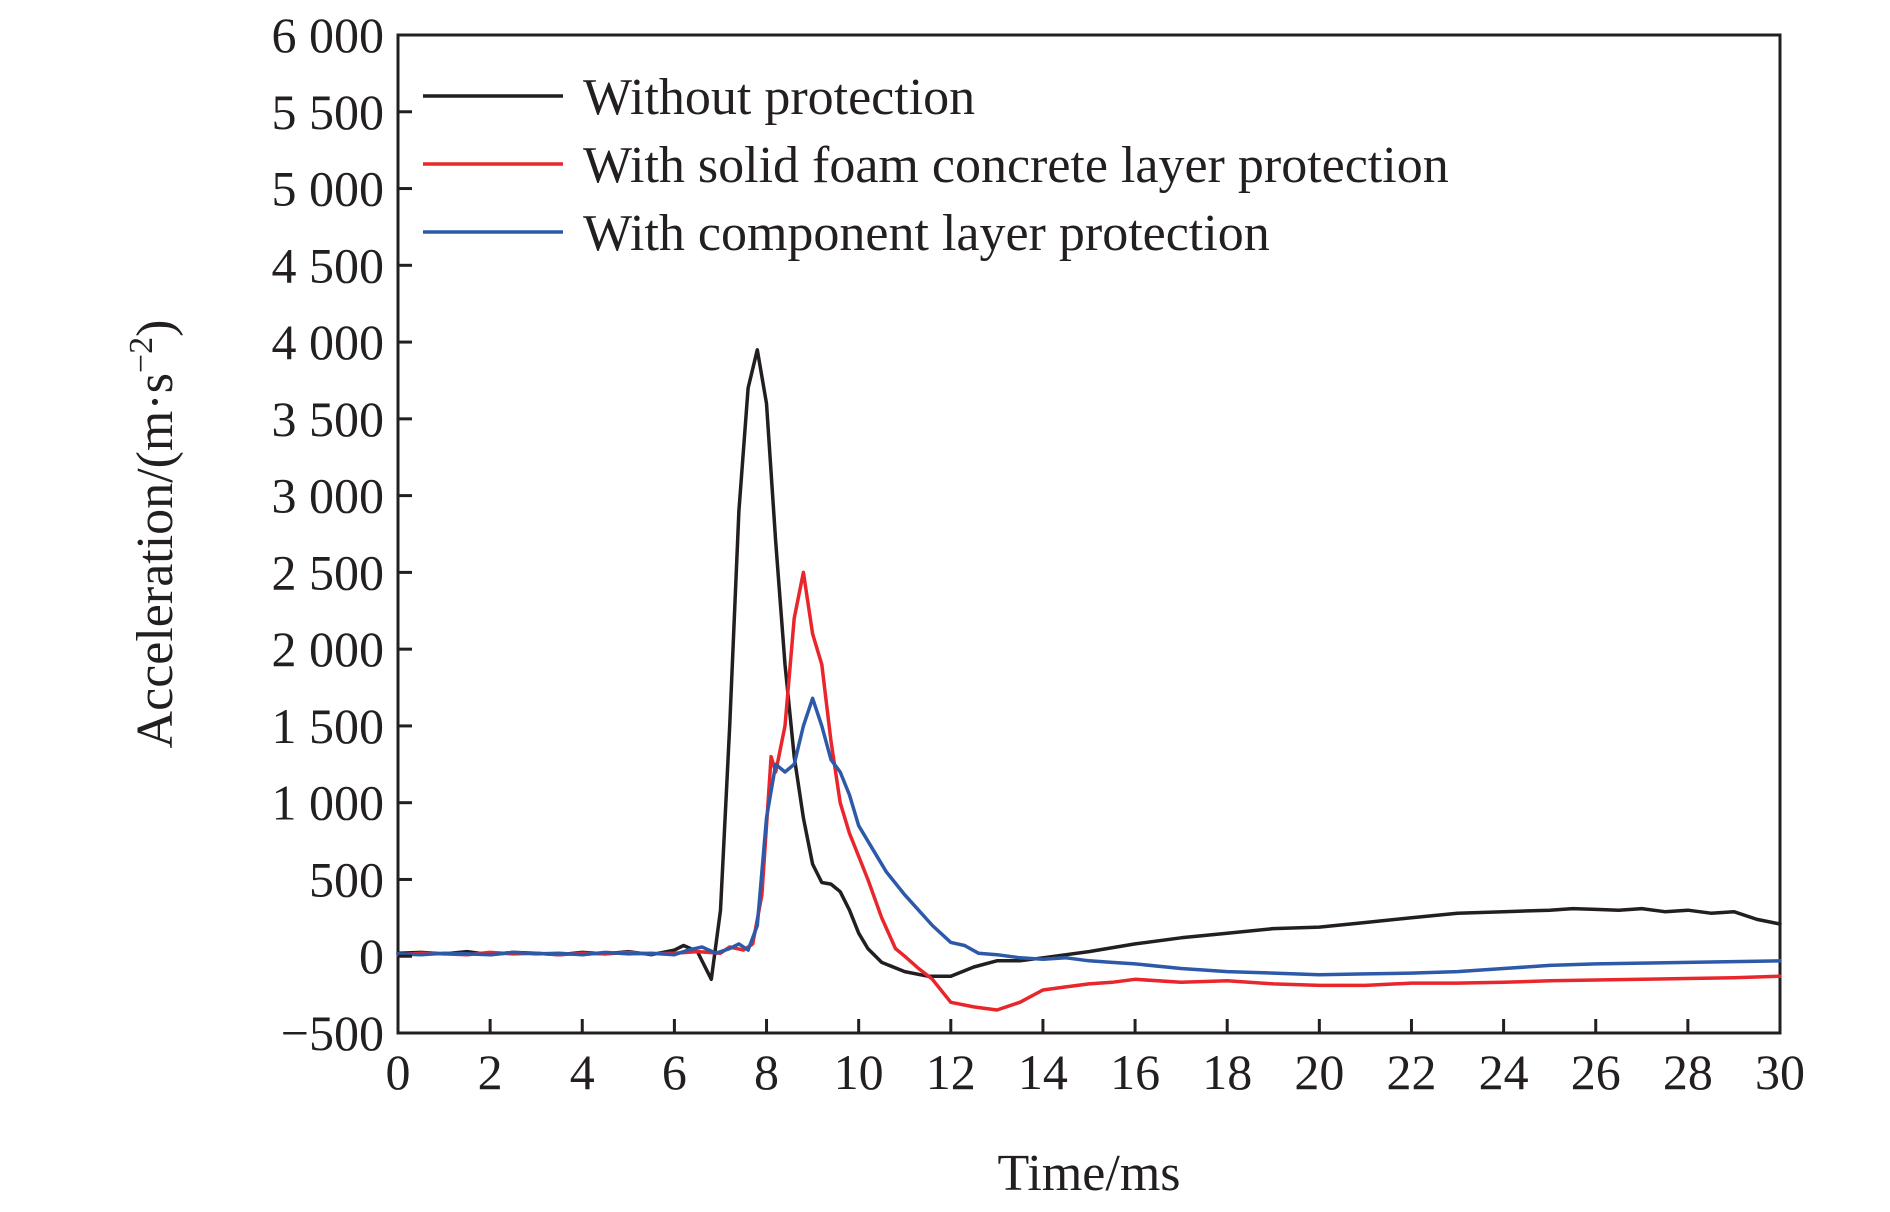 The width and height of the screenshot is (1890, 1212). Describe the element at coordinates (346, 879) in the screenshot. I see `y-tick-label: 500` at that location.